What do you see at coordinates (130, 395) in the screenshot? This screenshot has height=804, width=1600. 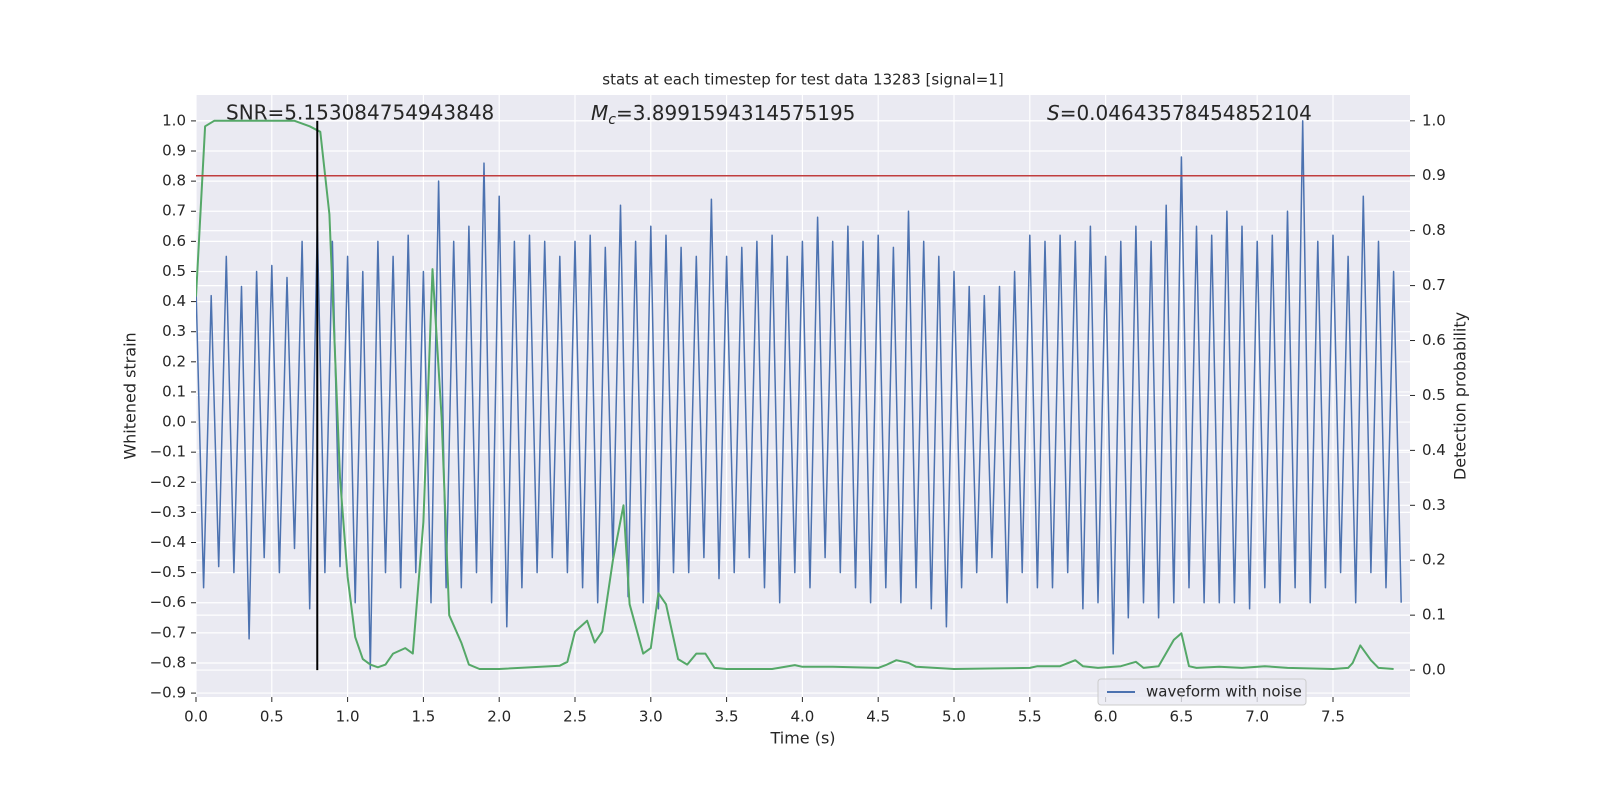 I see `y-axis-label: Whitened strain` at bounding box center [130, 395].